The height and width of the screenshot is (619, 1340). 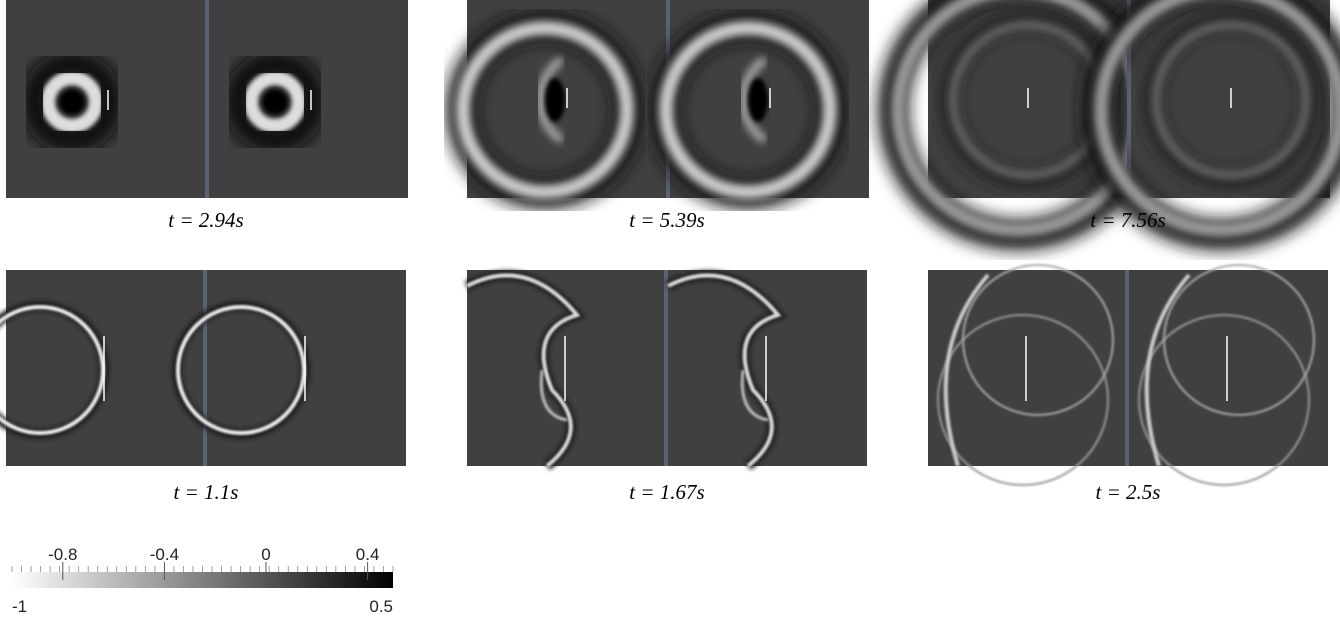 I want to click on caption: t = 1.67s, so click(x=666, y=492).